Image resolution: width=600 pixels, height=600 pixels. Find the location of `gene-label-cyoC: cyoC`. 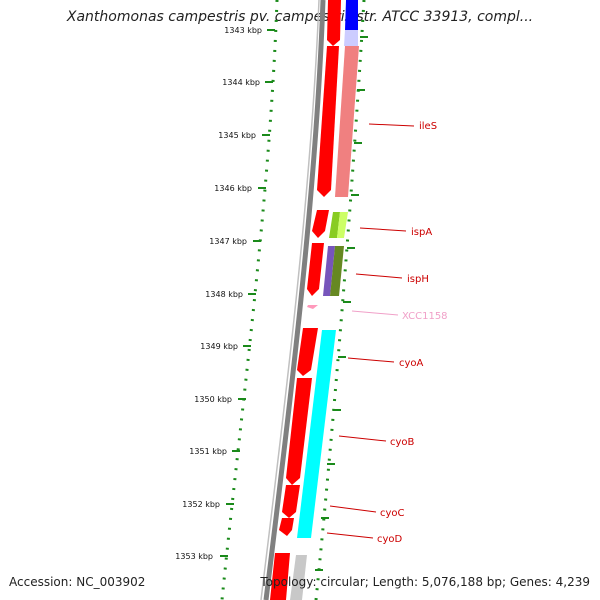

gene-label-cyoC: cyoC is located at coordinates (392, 513).